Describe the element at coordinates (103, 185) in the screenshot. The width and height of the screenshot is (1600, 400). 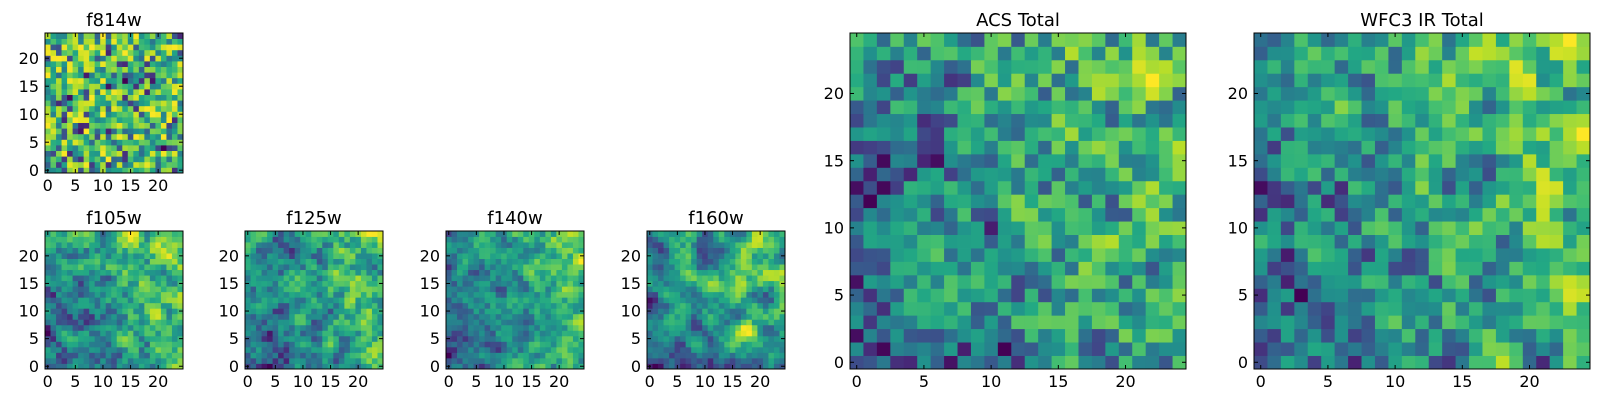
I see `x-tick-label: 10` at that location.